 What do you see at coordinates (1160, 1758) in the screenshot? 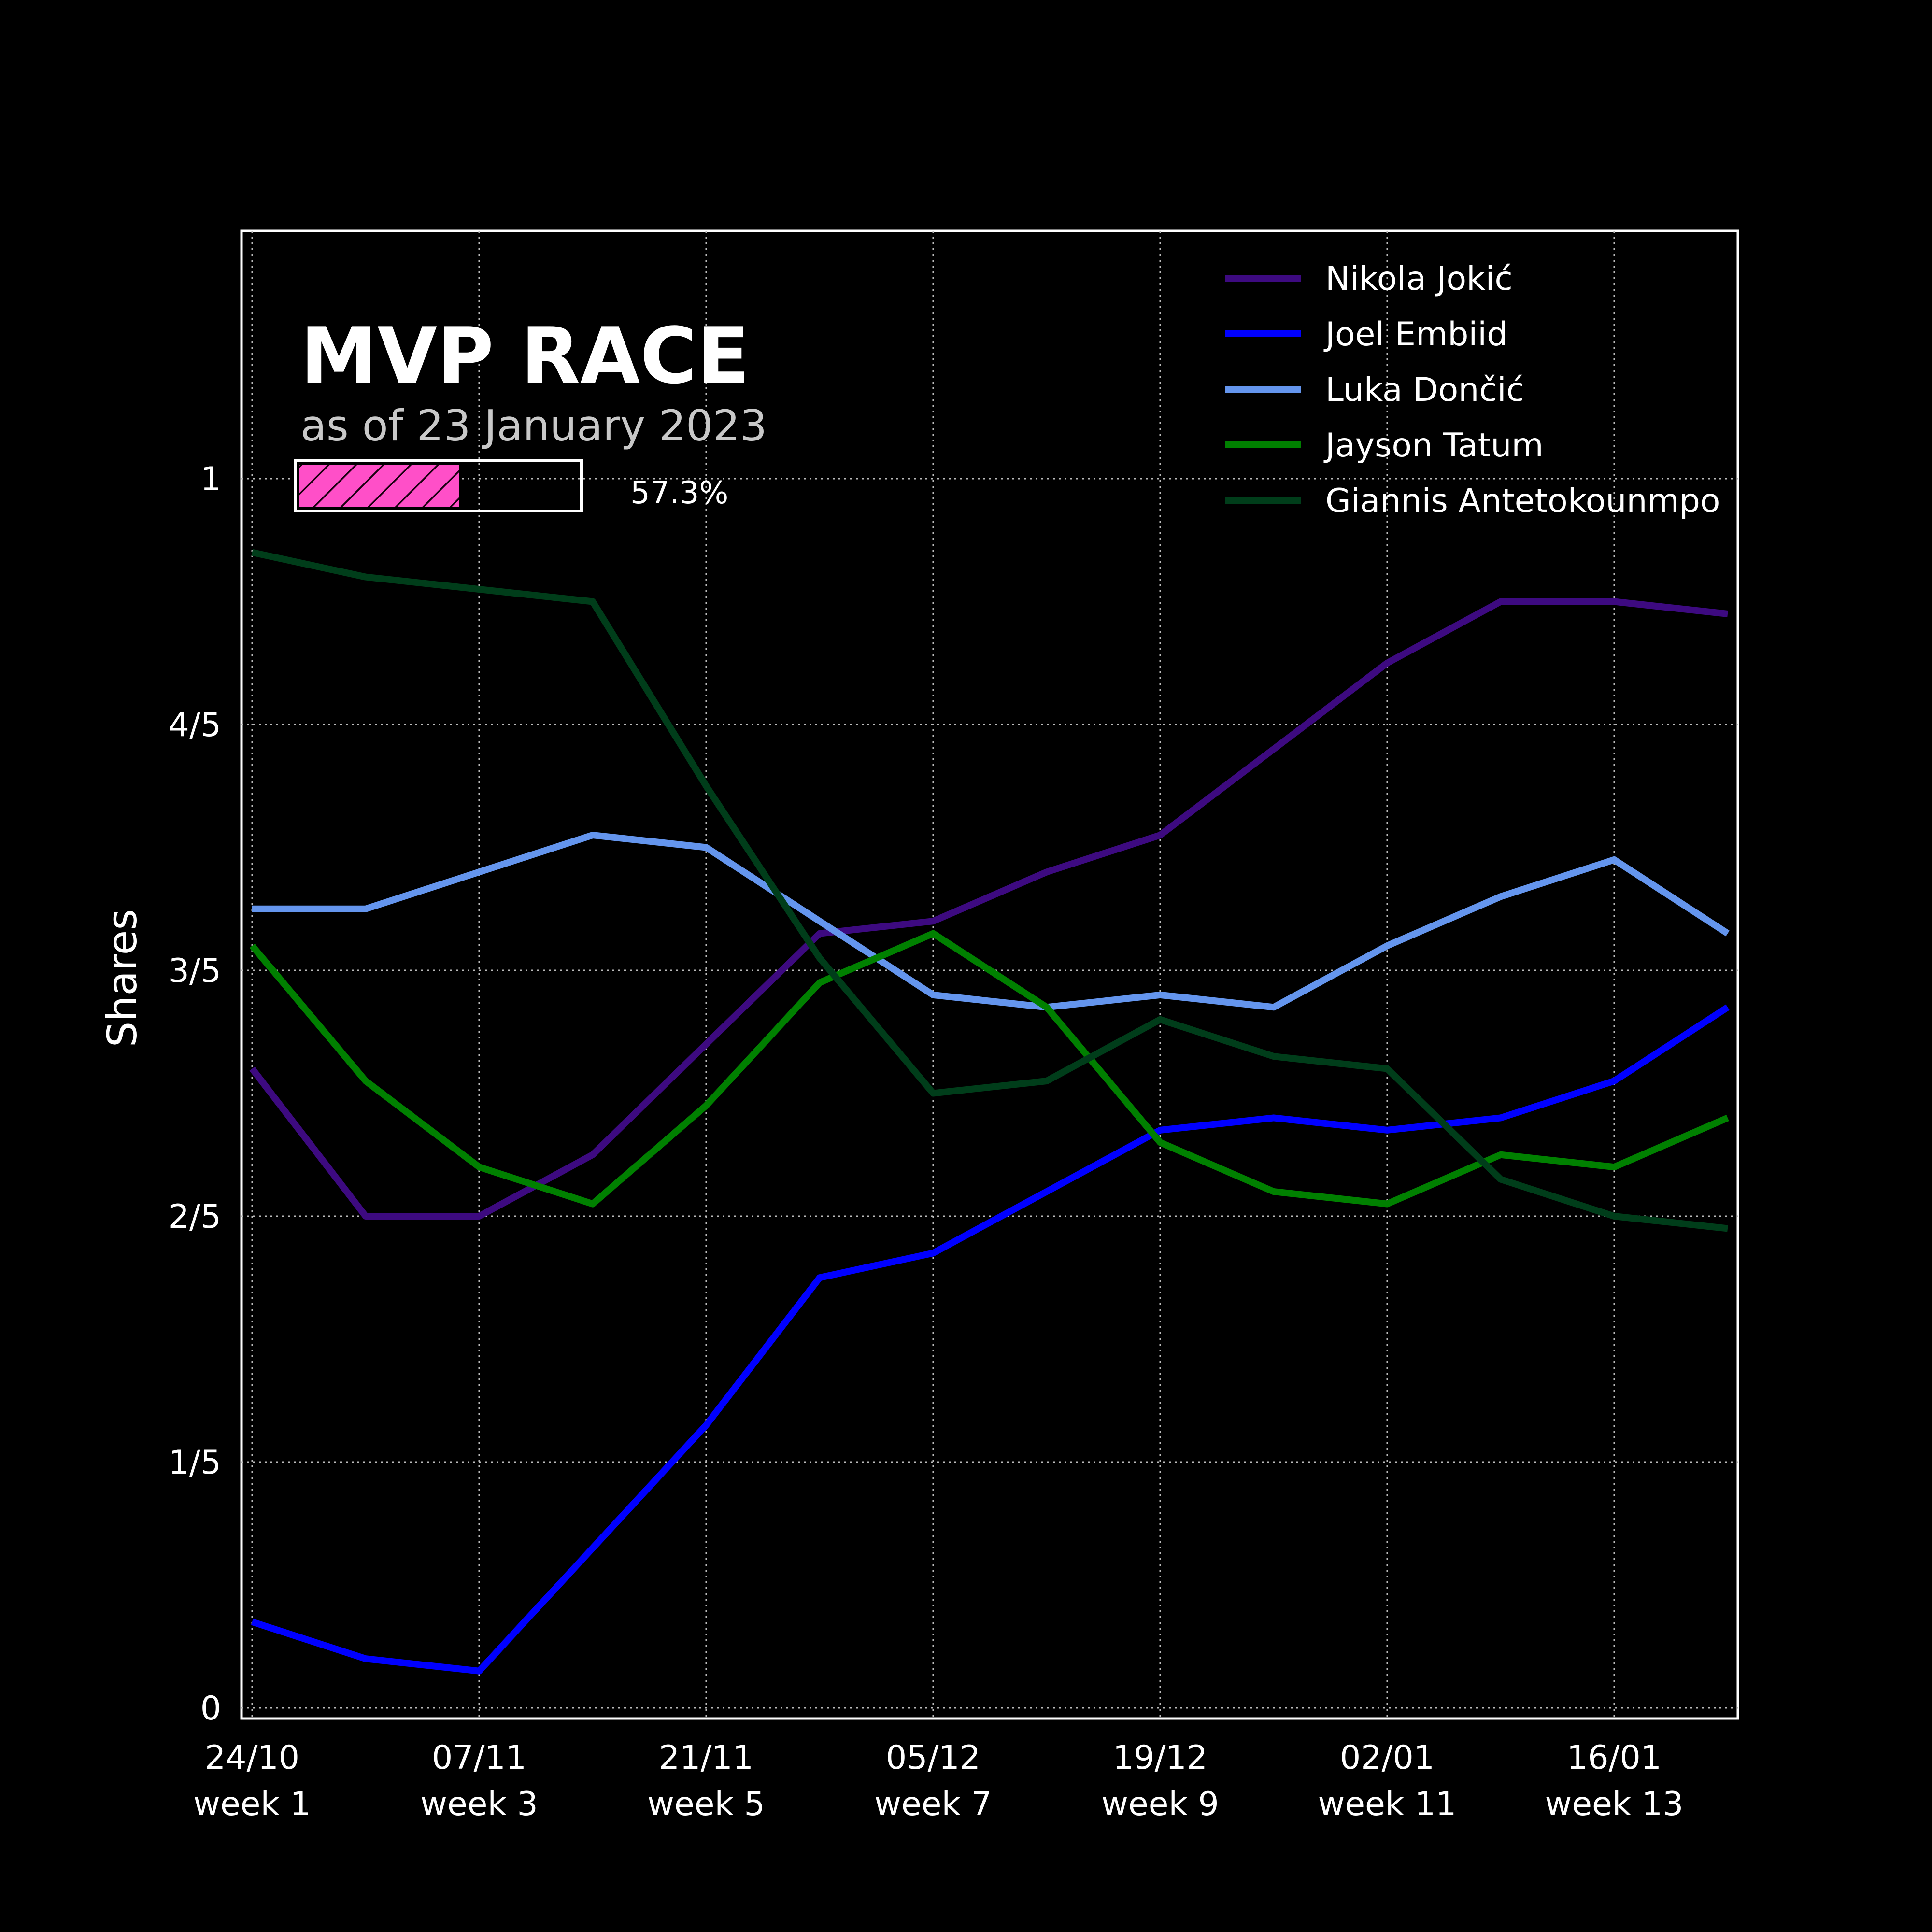
I see `x-tick-date: 19/12` at bounding box center [1160, 1758].